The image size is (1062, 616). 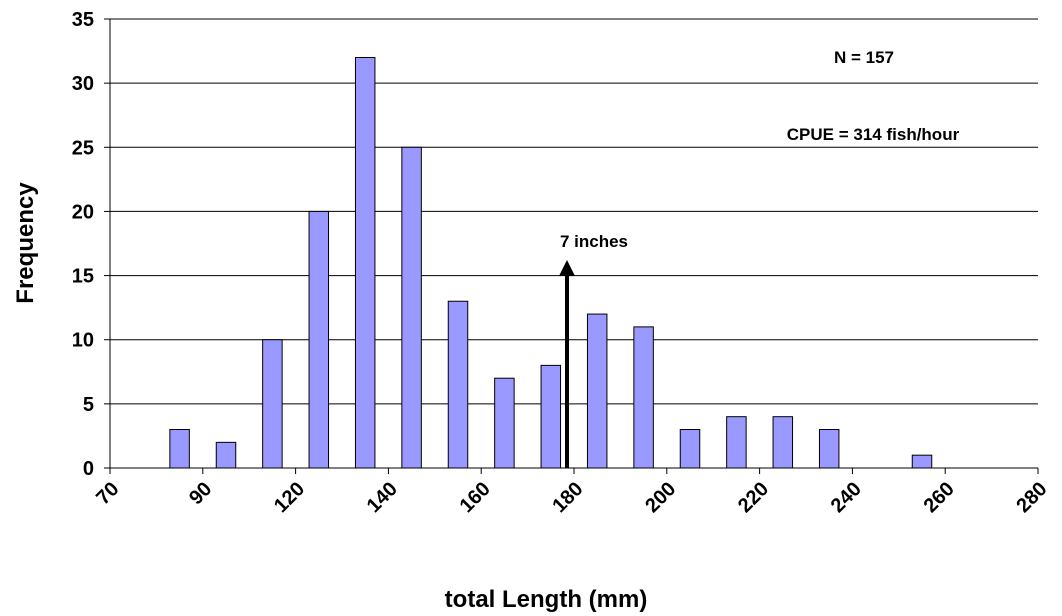 I want to click on y-tick-label: 5, so click(x=88, y=405).